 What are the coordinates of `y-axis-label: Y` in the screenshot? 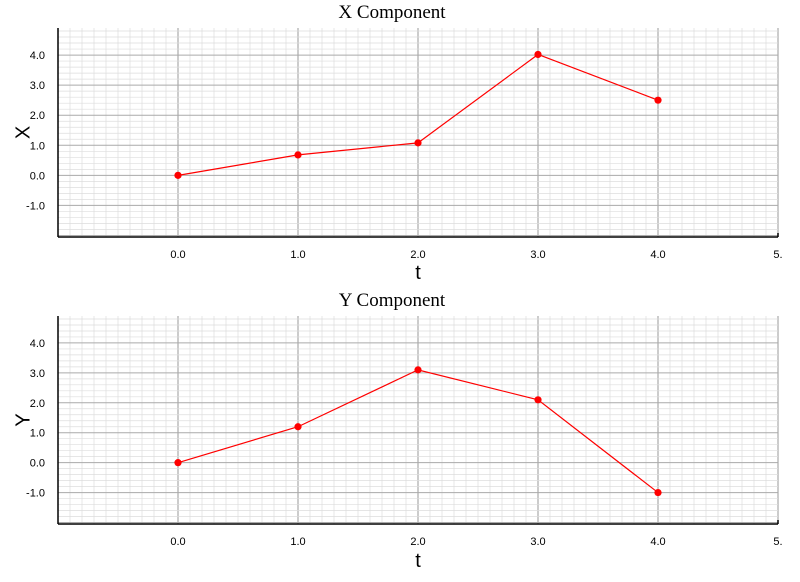 It's located at (23, 419).